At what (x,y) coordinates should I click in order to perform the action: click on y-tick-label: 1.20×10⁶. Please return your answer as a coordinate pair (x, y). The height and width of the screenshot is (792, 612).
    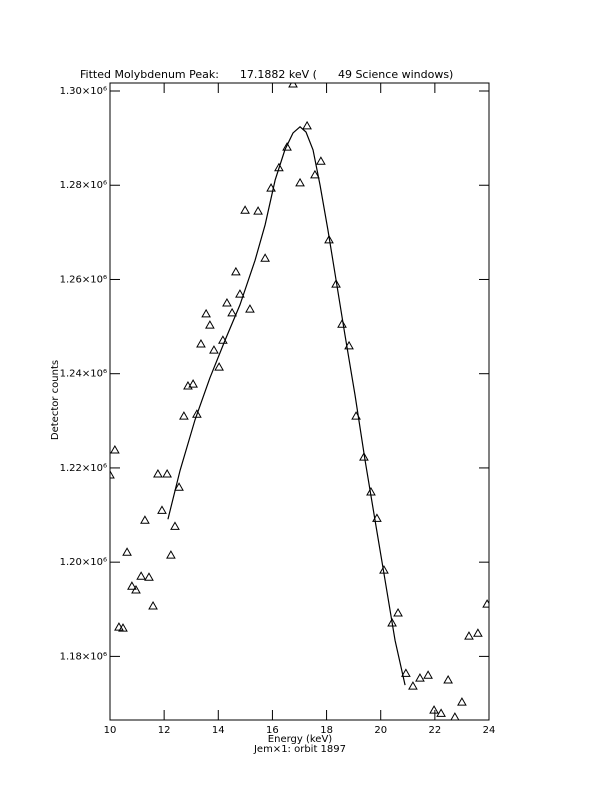
    Looking at the image, I should click on (83, 562).